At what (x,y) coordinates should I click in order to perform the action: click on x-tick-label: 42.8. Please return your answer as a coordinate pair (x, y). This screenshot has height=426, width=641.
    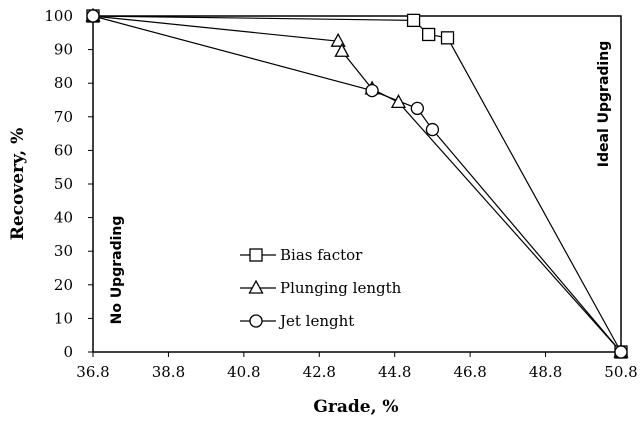
    Looking at the image, I should click on (319, 372).